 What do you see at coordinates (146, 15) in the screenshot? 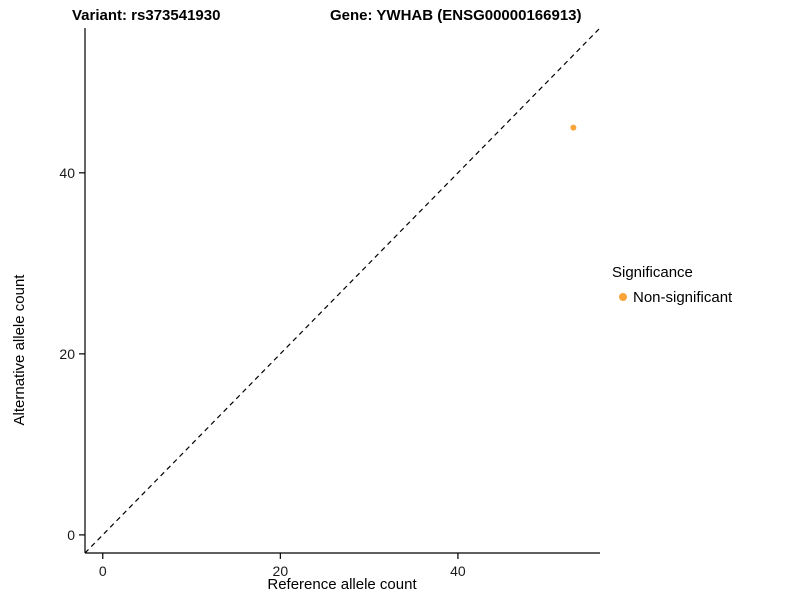
I see `plot-title-variant: Variant: rs373541930` at bounding box center [146, 15].